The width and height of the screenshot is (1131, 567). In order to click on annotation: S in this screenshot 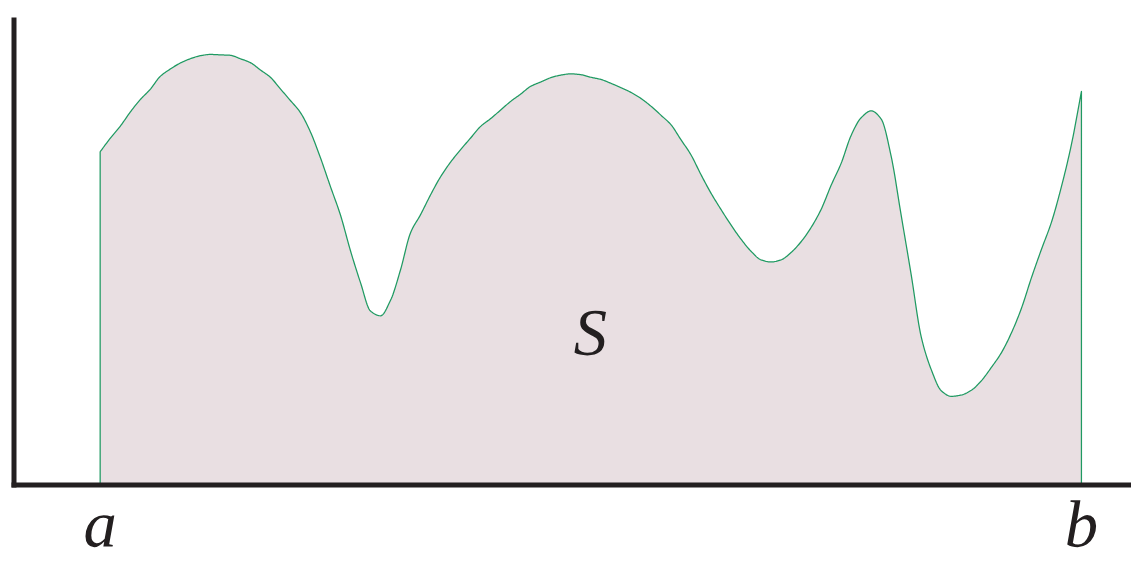, I will do `click(590, 333)`.